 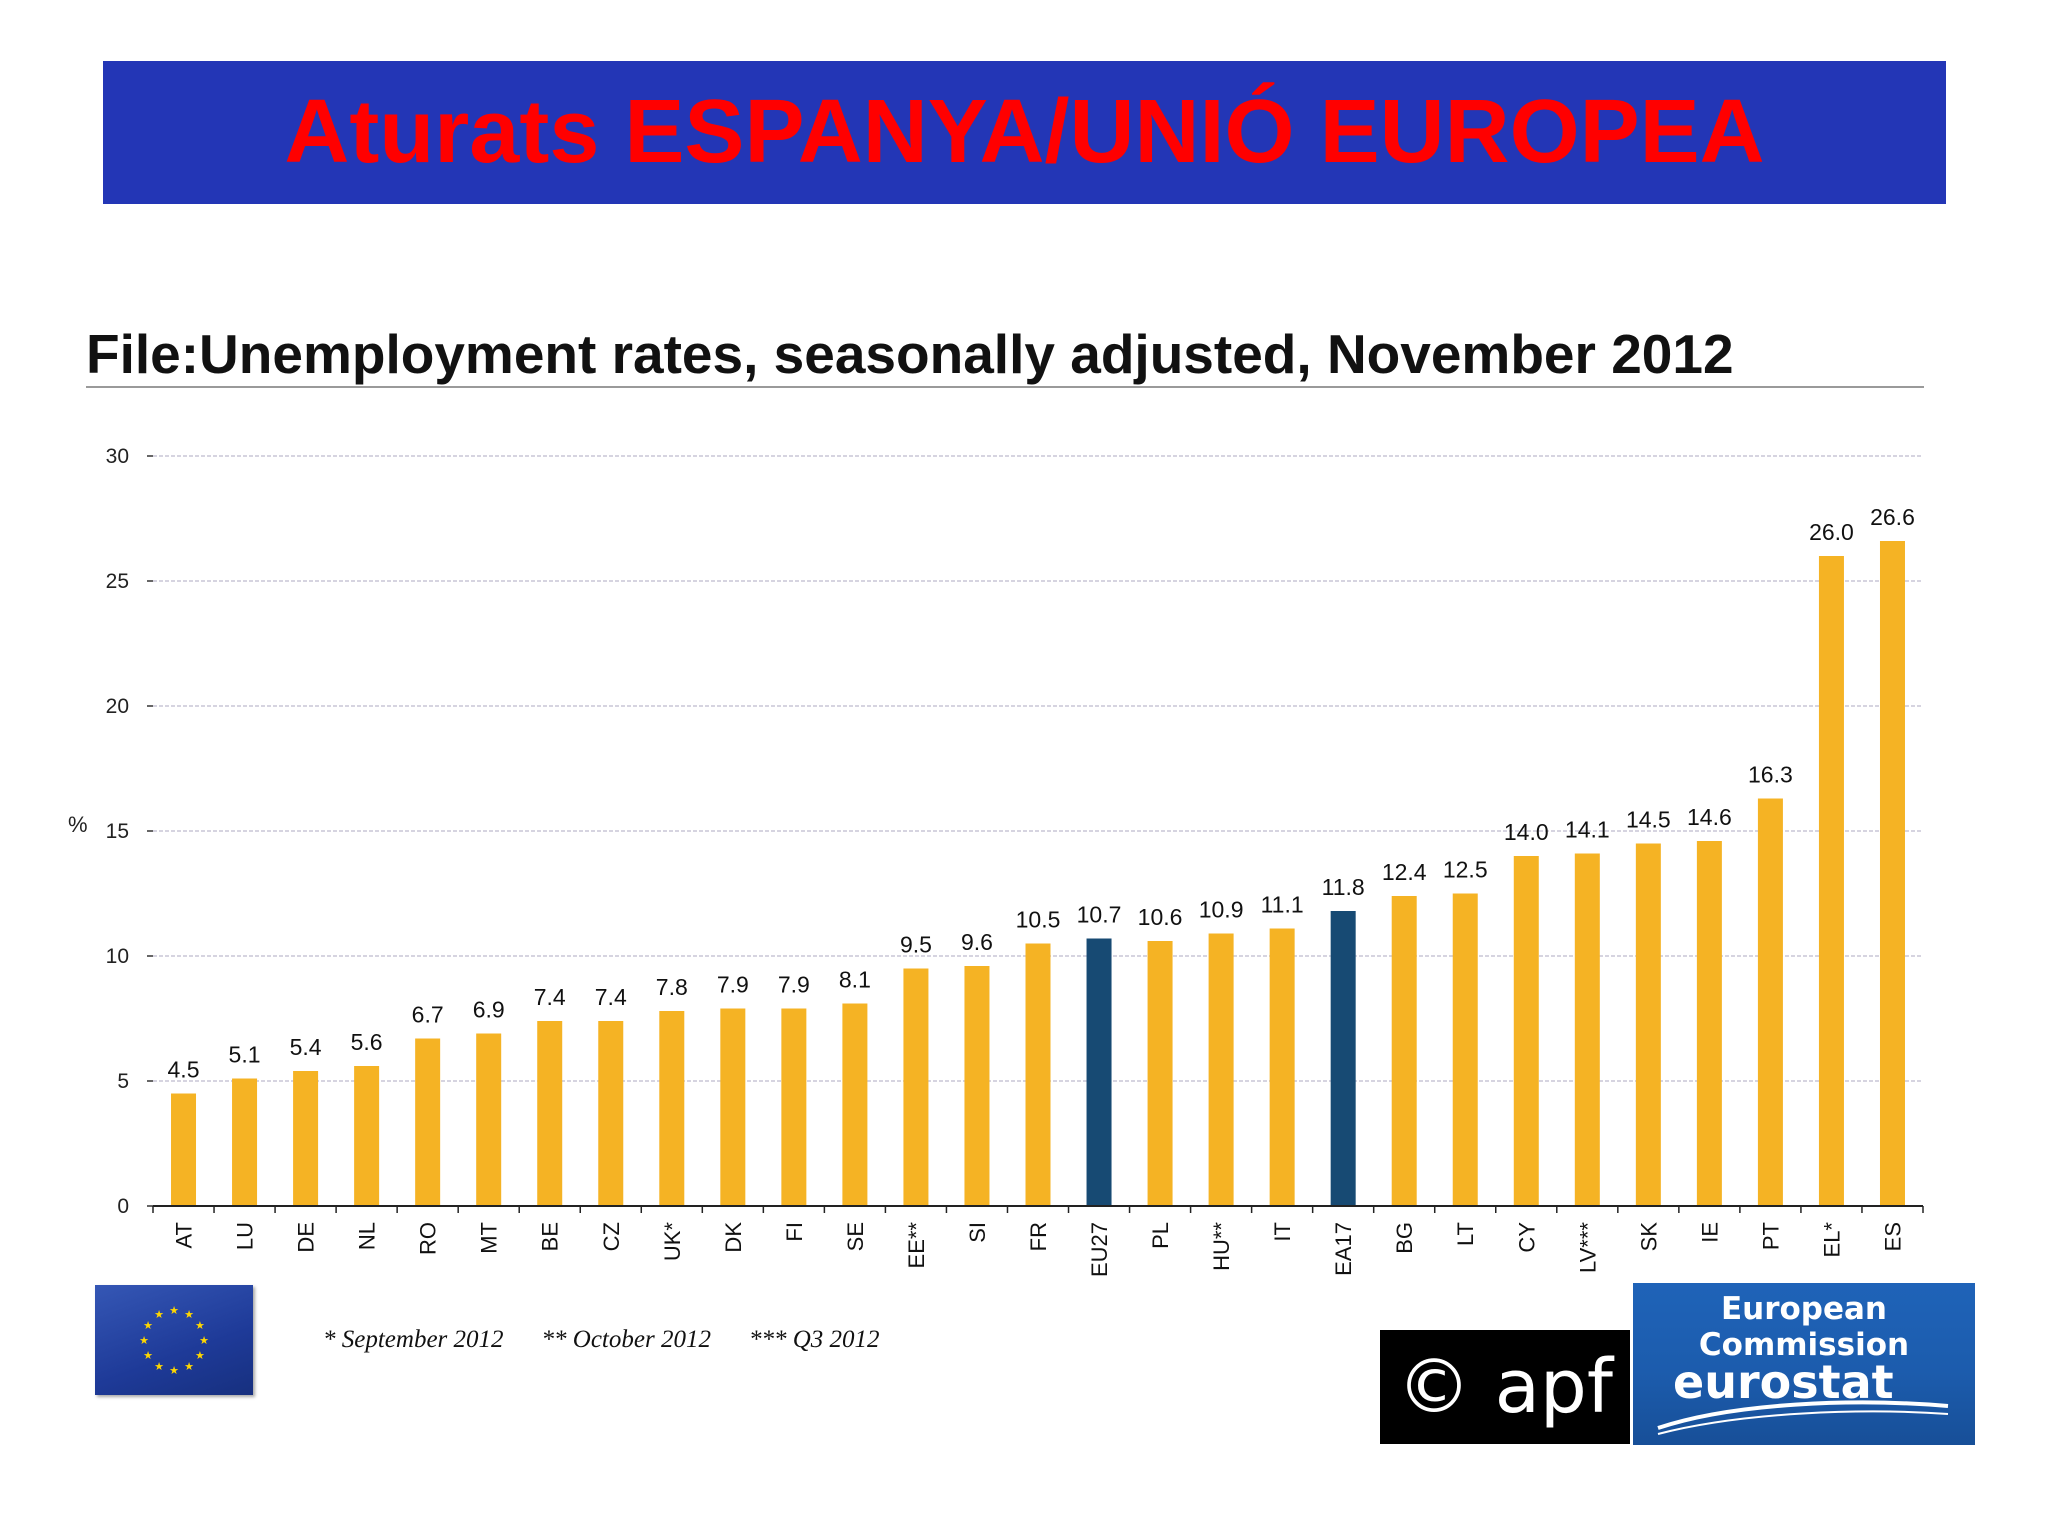 What do you see at coordinates (733, 1107) in the screenshot?
I see `bar-dk` at bounding box center [733, 1107].